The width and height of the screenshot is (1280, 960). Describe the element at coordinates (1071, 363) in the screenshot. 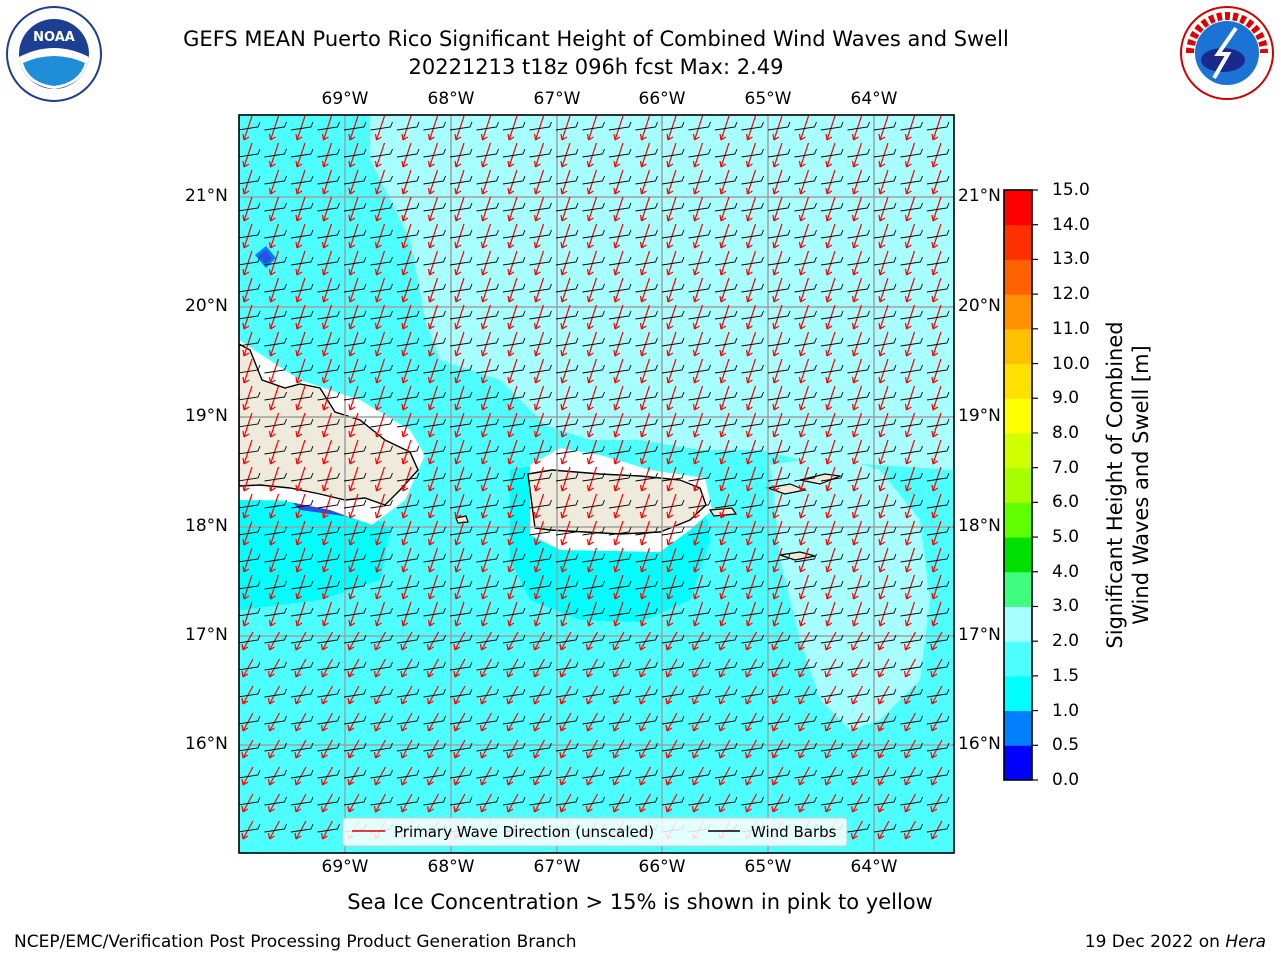

I see `colorbar-tick-label: 10.0` at that location.